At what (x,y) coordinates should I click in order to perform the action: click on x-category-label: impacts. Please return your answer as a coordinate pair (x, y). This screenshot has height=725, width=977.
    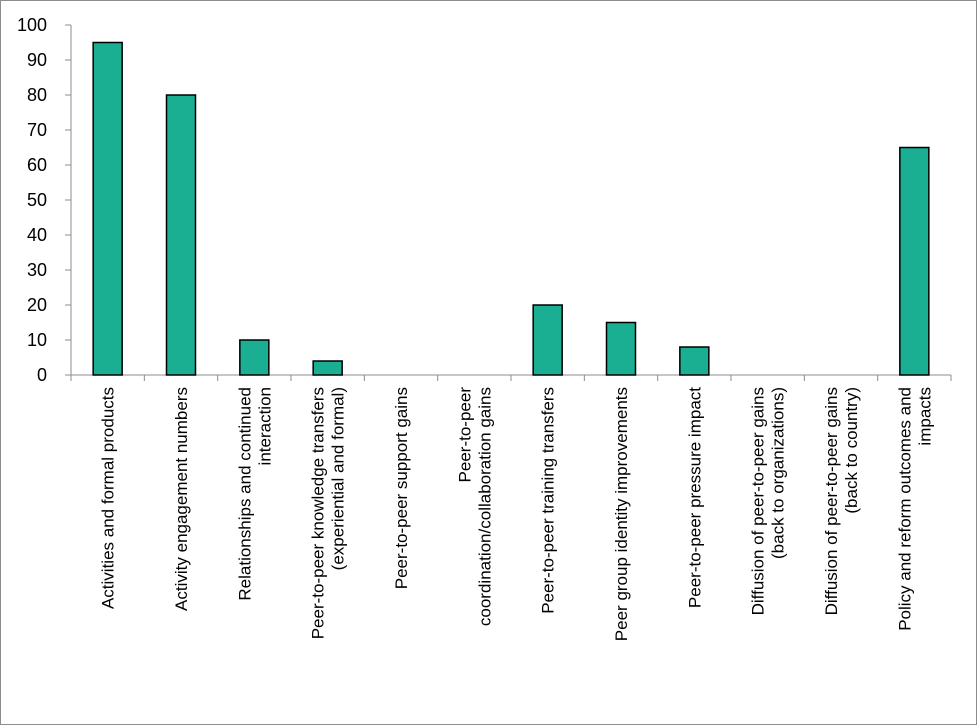
    Looking at the image, I should click on (924, 416).